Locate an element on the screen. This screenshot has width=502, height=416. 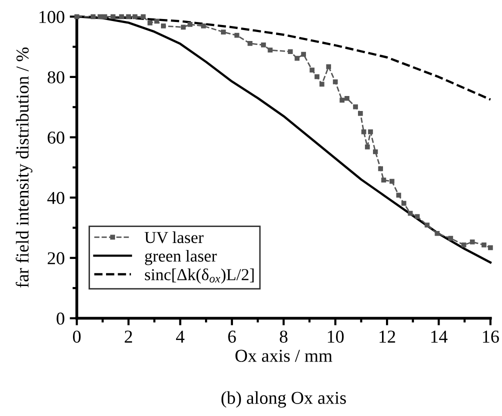
x-tick-label: 6 is located at coordinates (232, 336).